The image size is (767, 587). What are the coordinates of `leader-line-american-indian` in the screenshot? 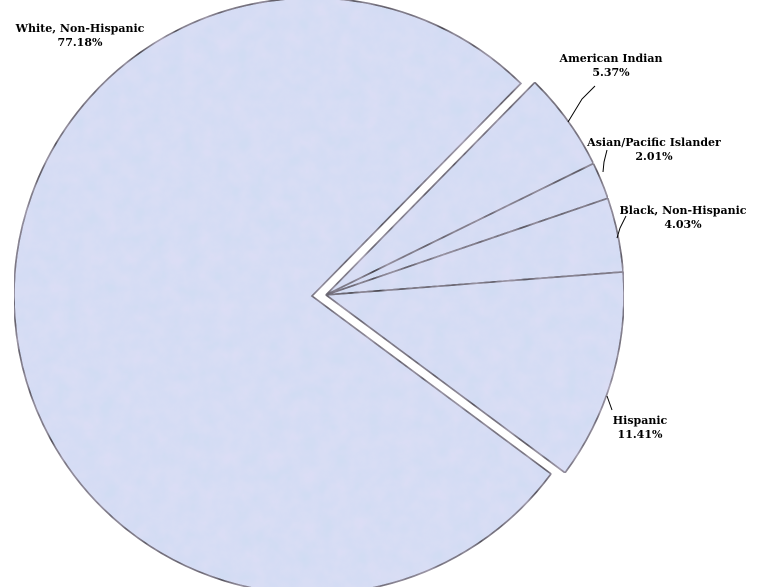 It's located at (581, 104).